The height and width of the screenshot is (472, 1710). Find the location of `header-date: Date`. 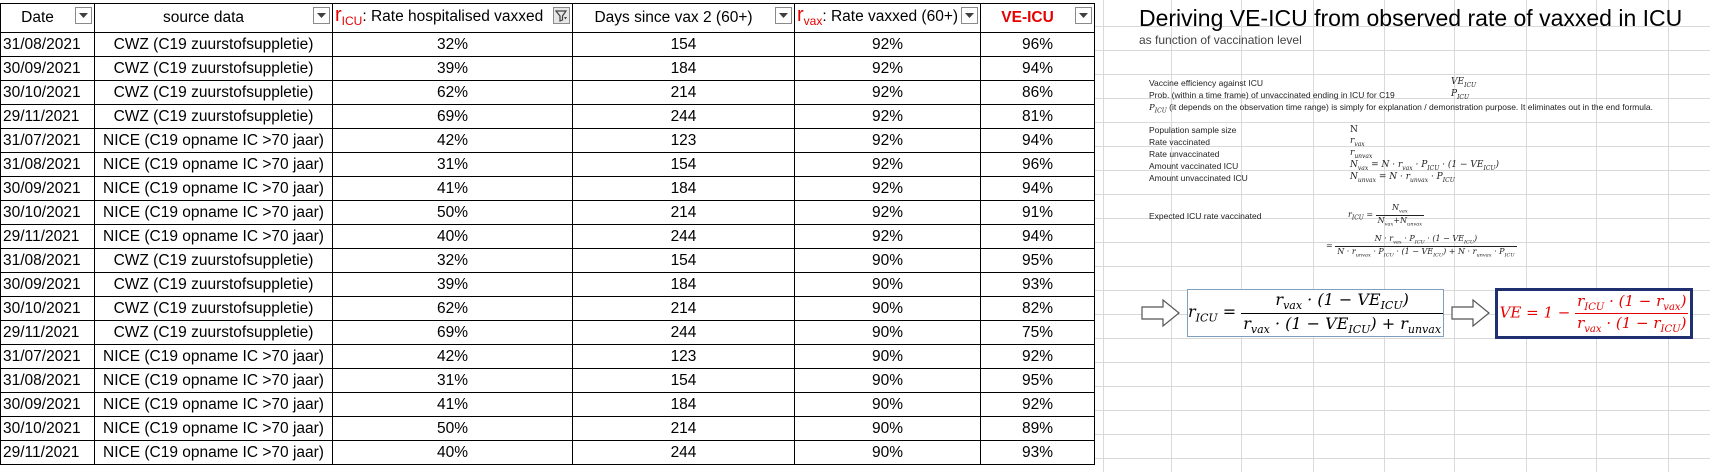

header-date: Date is located at coordinates (47, 18).